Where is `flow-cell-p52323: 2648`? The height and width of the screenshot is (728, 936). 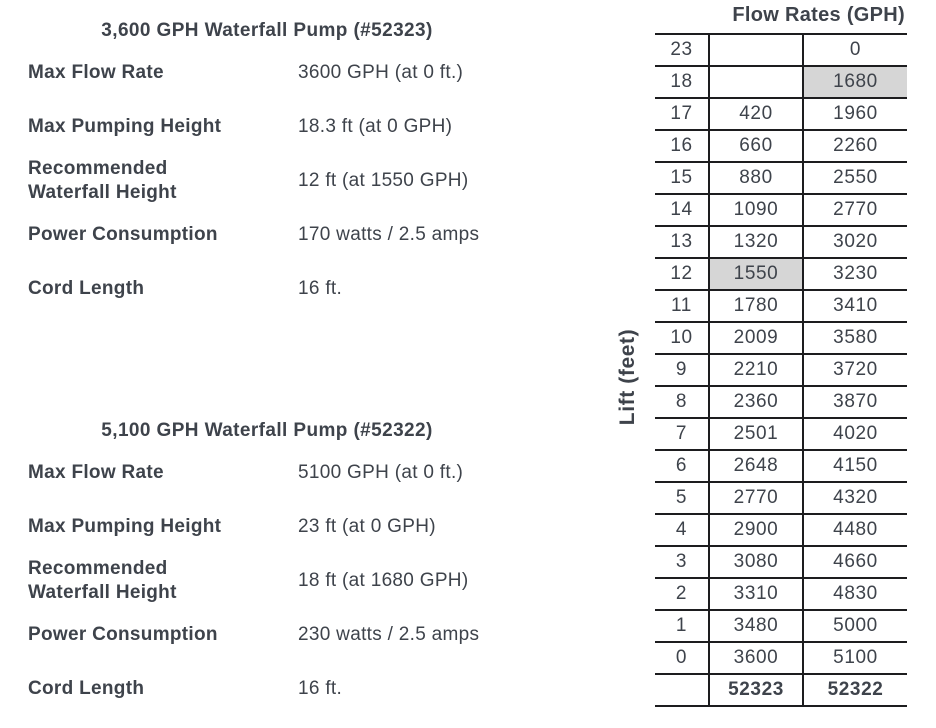 flow-cell-p52323: 2648 is located at coordinates (755, 465).